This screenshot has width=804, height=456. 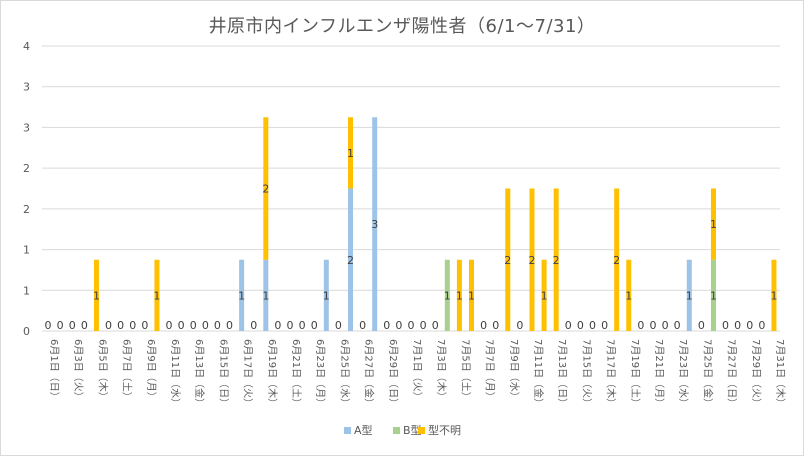 What do you see at coordinates (707, 373) in the screenshot?
I see `x-tick-label: 7月25日（金）` at bounding box center [707, 373].